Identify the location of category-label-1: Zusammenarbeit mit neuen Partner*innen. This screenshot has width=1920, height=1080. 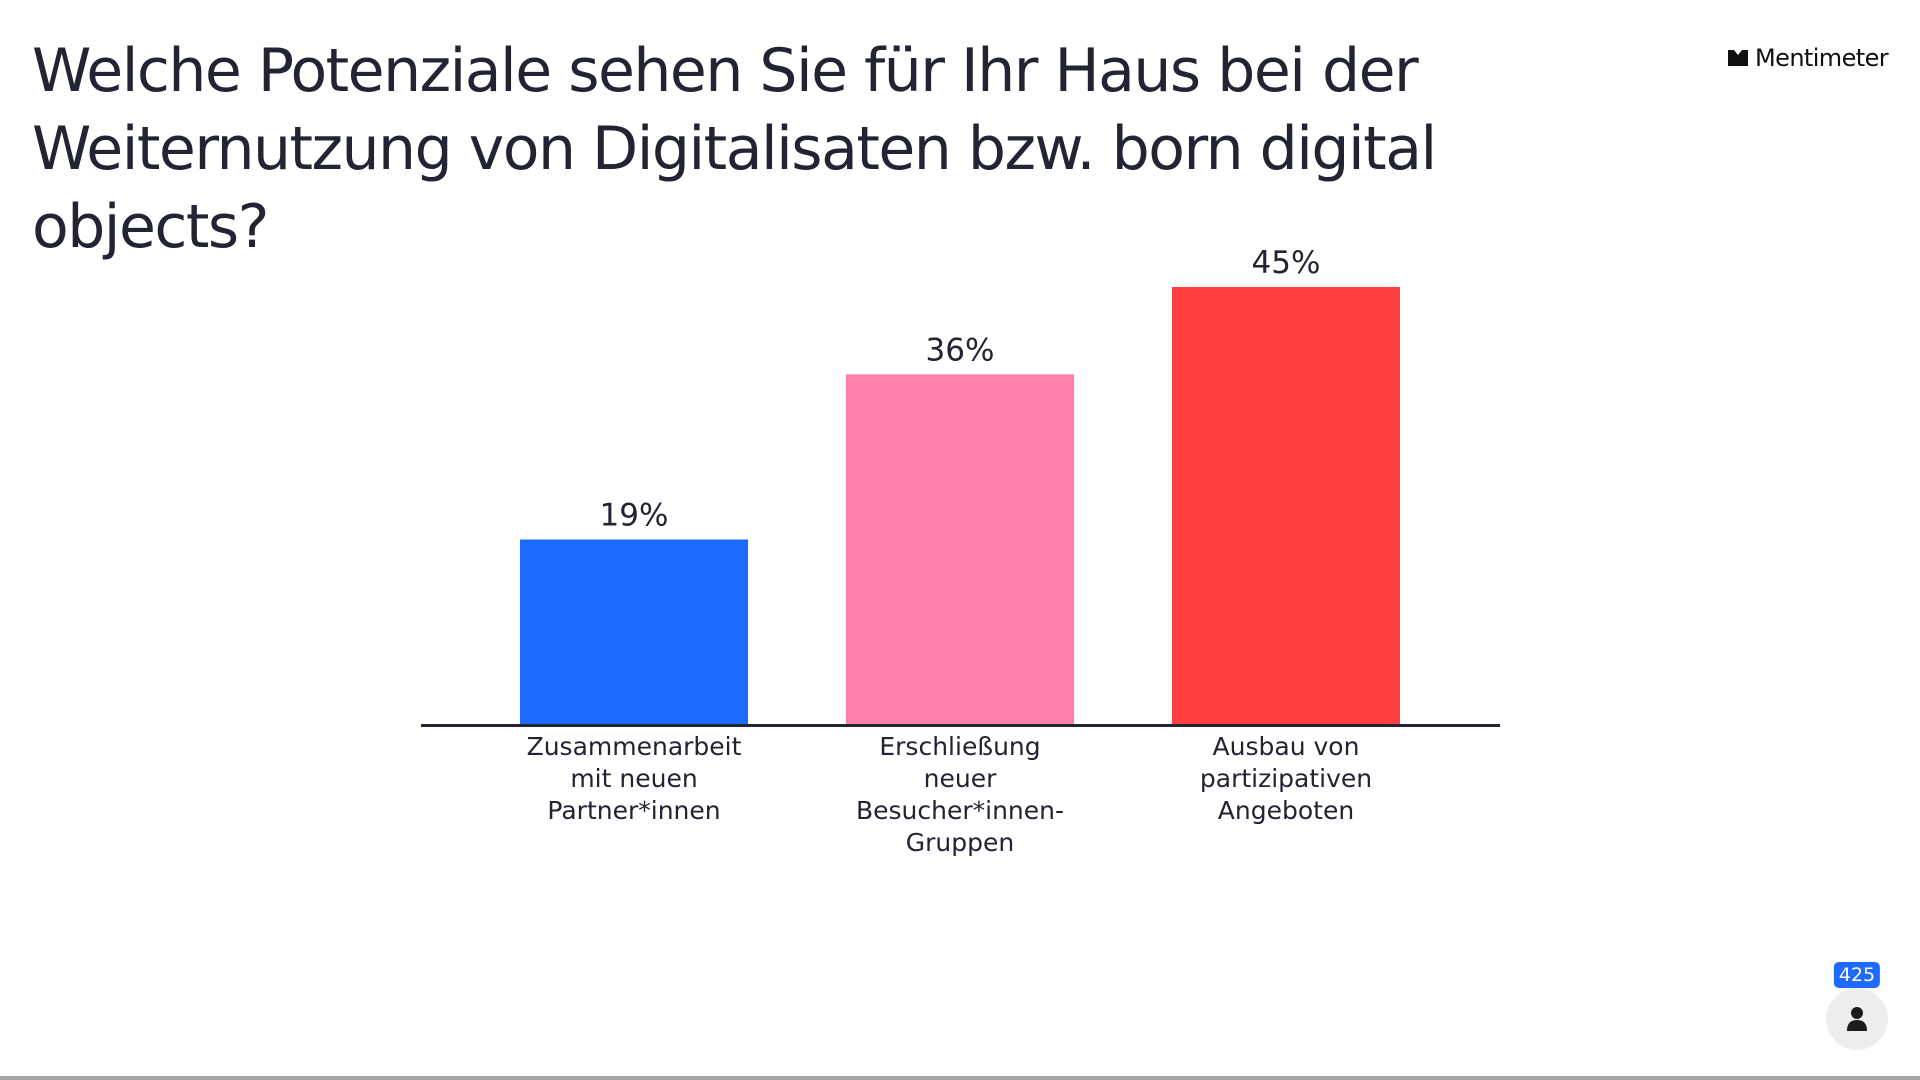
(634, 778).